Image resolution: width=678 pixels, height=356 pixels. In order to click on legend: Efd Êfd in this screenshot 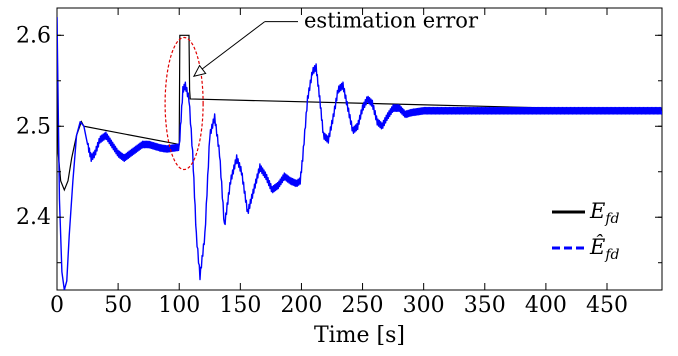, I will do `click(586, 231)`.